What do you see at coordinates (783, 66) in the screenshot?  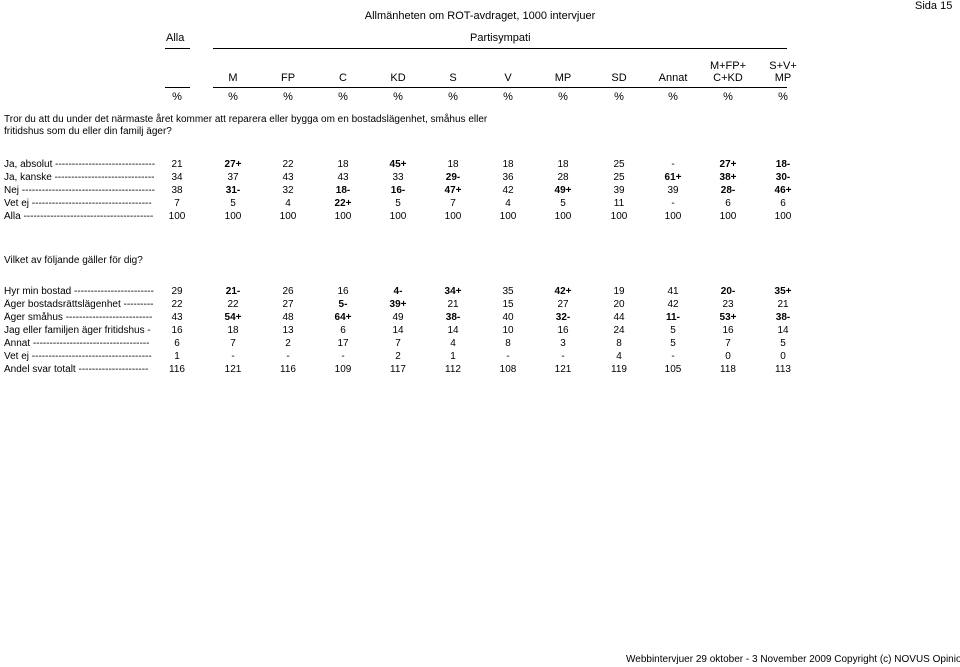 I see `column-header-line1: S+V+` at bounding box center [783, 66].